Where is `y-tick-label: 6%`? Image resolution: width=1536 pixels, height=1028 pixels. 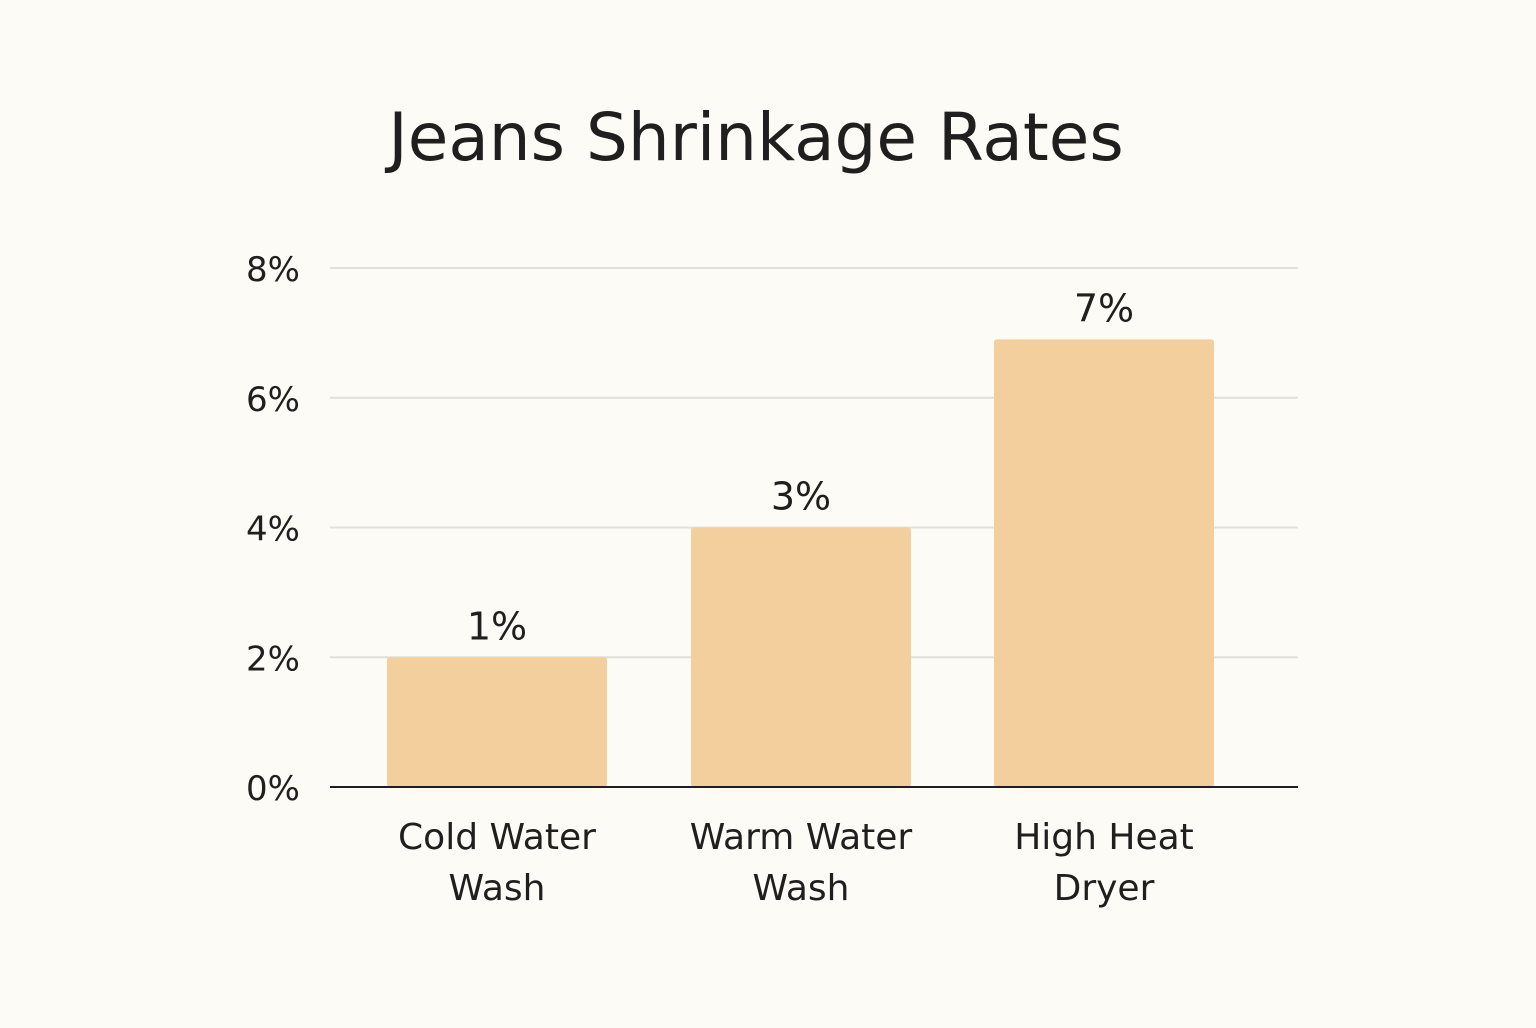 y-tick-label: 6% is located at coordinates (273, 400).